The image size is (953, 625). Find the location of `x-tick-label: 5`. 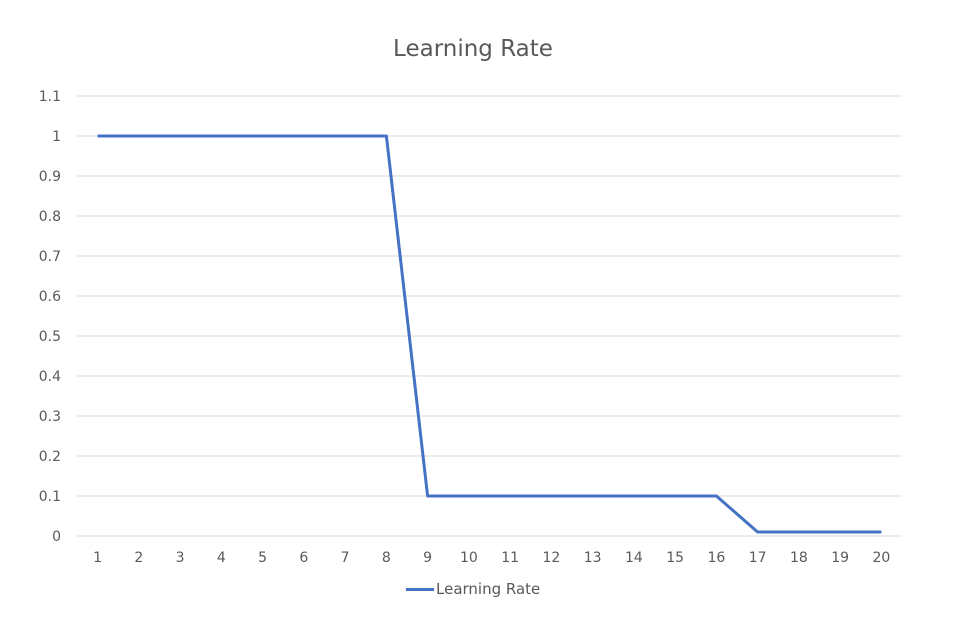

x-tick-label: 5 is located at coordinates (262, 558).